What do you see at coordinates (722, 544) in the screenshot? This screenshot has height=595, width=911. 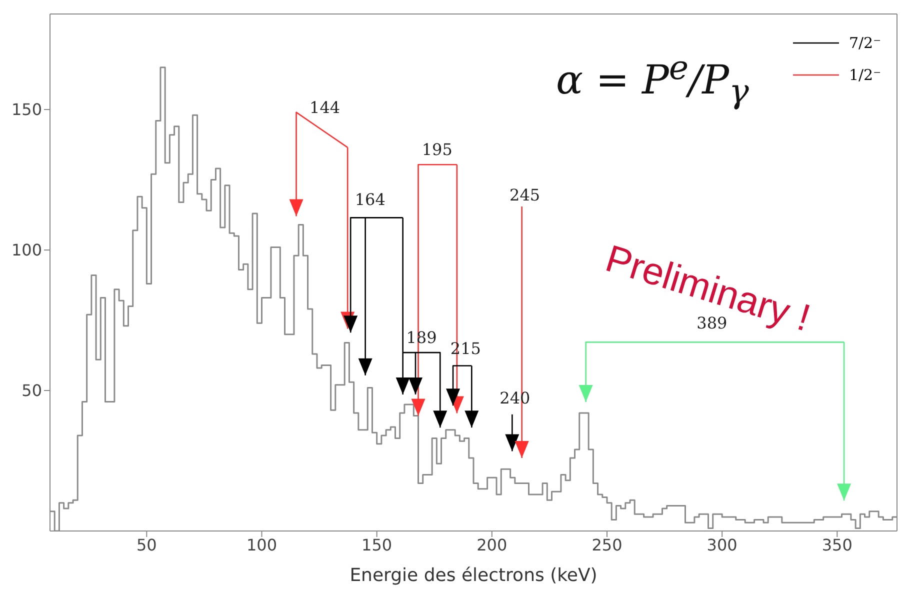 I see `x-tick-label: 300` at bounding box center [722, 544].